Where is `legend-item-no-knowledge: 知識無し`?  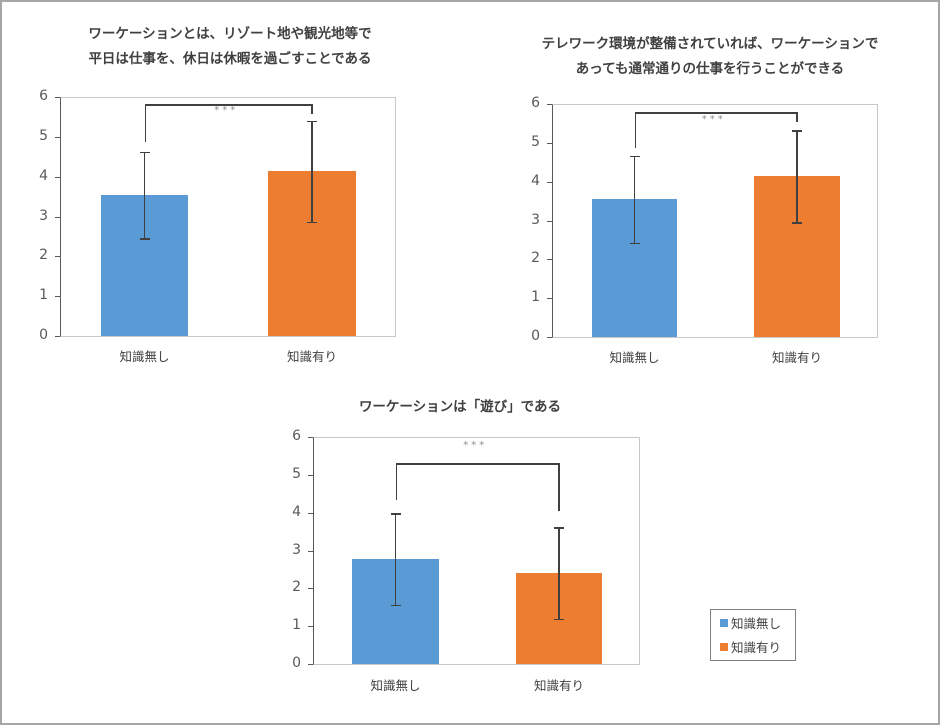 legend-item-no-knowledge: 知識無し is located at coordinates (750, 624).